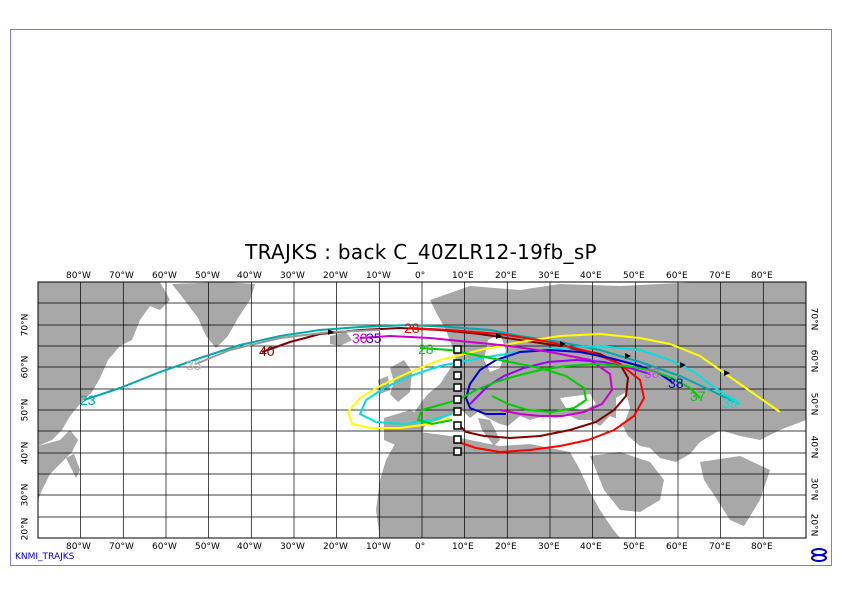 The image size is (842, 596). What do you see at coordinates (341, 339) in the screenshot?
I see `iceland-land` at bounding box center [341, 339].